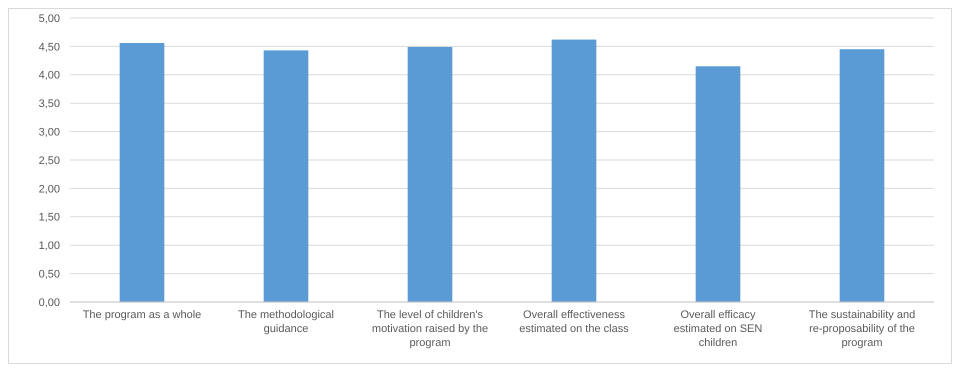  What do you see at coordinates (49, 18) in the screenshot?
I see `y-tick-label: 5,00` at bounding box center [49, 18].